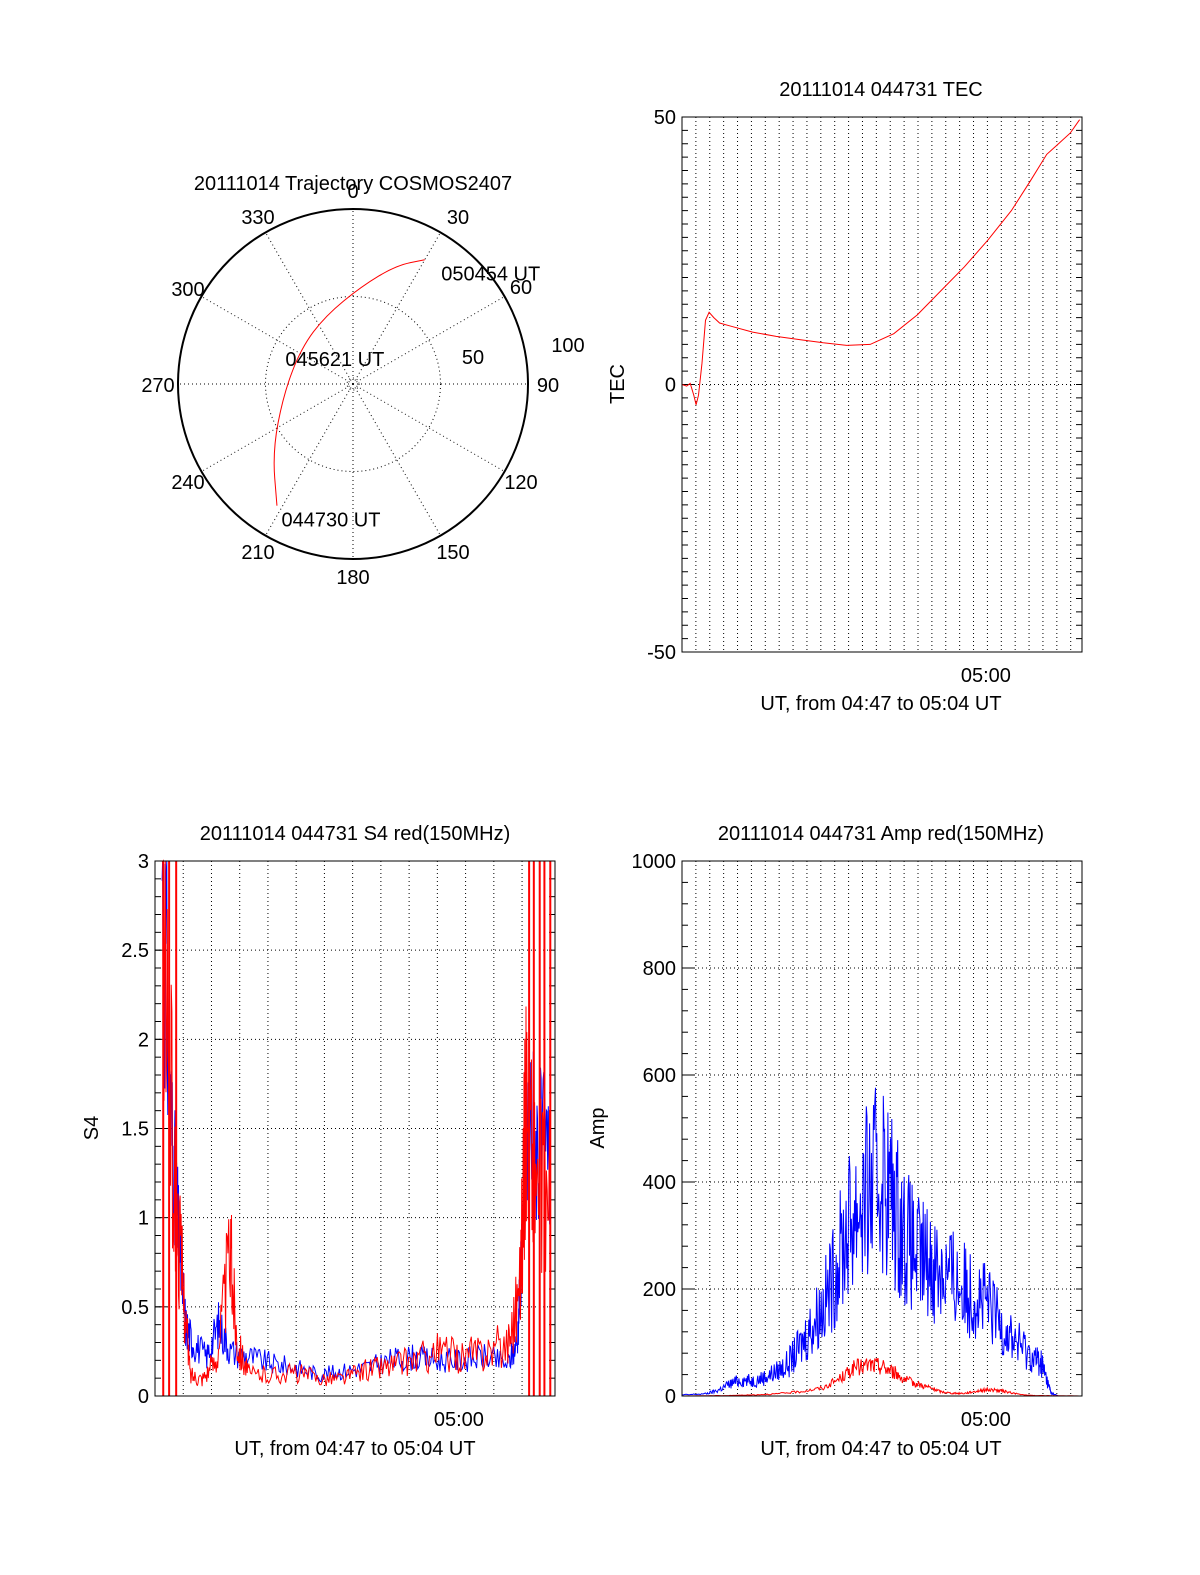 This screenshot has height=1575, width=1200. What do you see at coordinates (352, 192) in the screenshot?
I see `polar-angle-label: 0` at bounding box center [352, 192].